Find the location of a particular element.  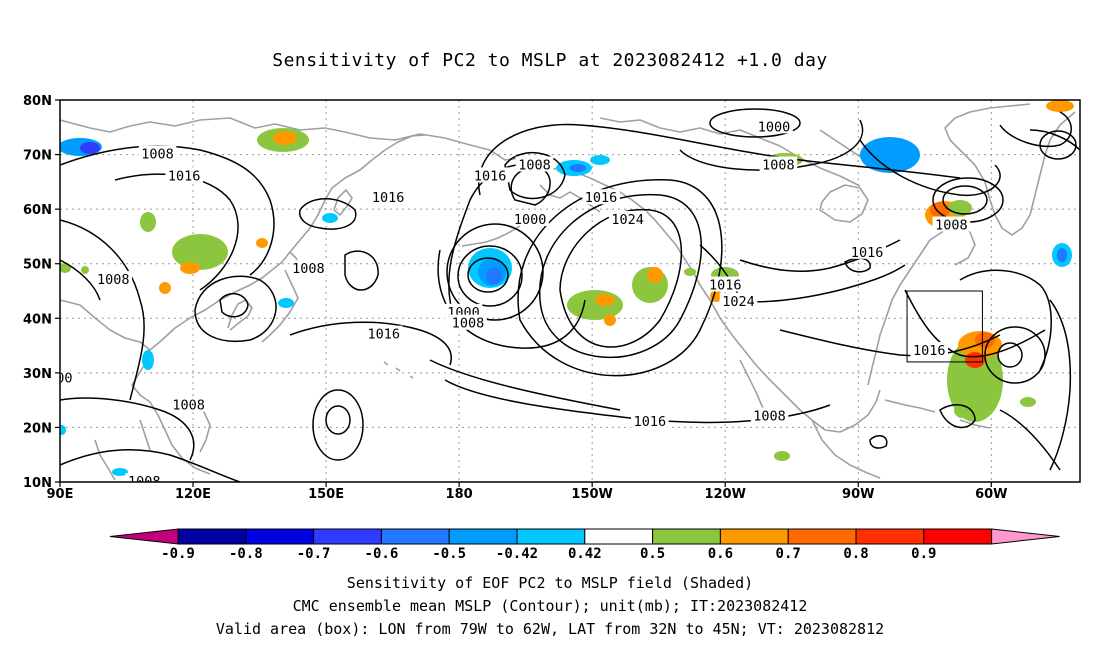

lat-label: 70N is located at coordinates (37, 156).